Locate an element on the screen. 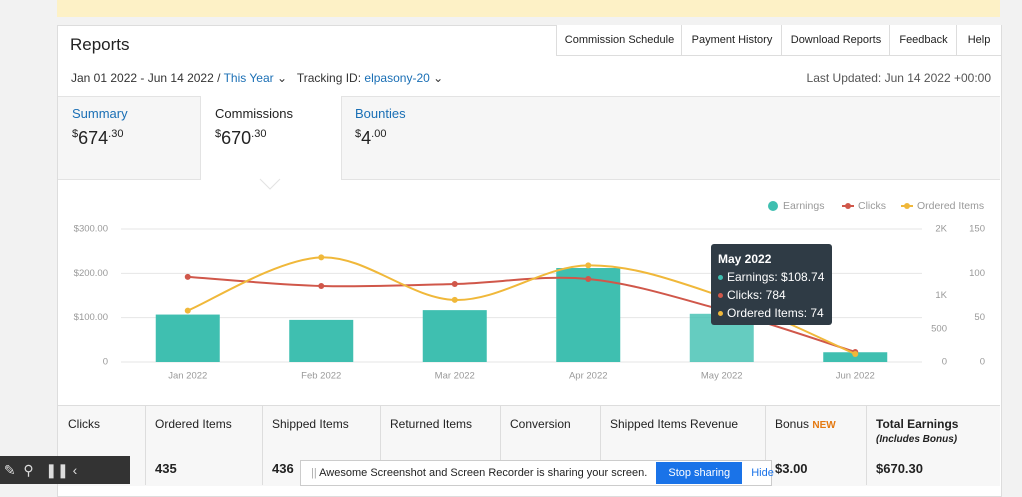  nav-button: Feedback is located at coordinates (923, 40).